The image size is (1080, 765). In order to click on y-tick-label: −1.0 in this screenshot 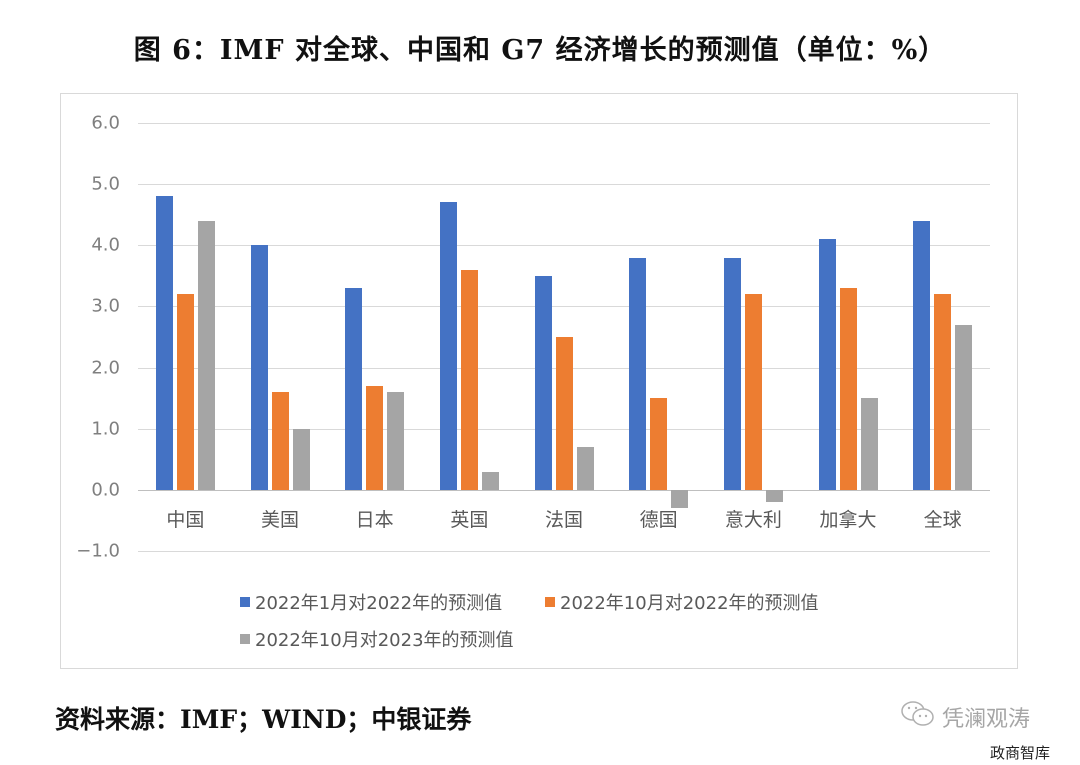, I will do `click(98, 551)`.